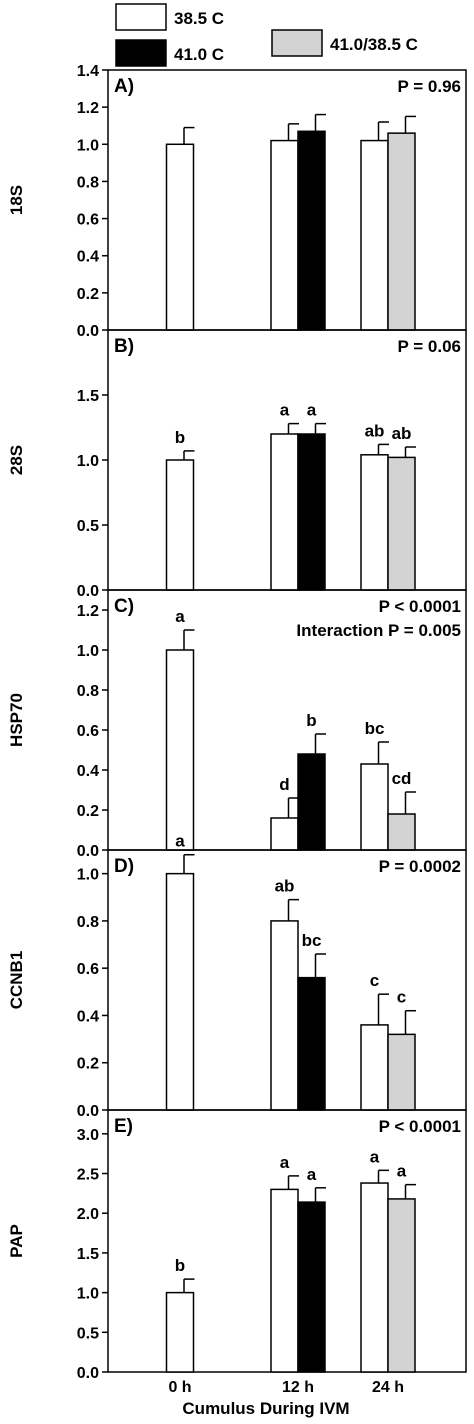 This screenshot has width=474, height=1424. Describe the element at coordinates (420, 606) in the screenshot. I see `p-value-annotation: P < 0.0001` at that location.